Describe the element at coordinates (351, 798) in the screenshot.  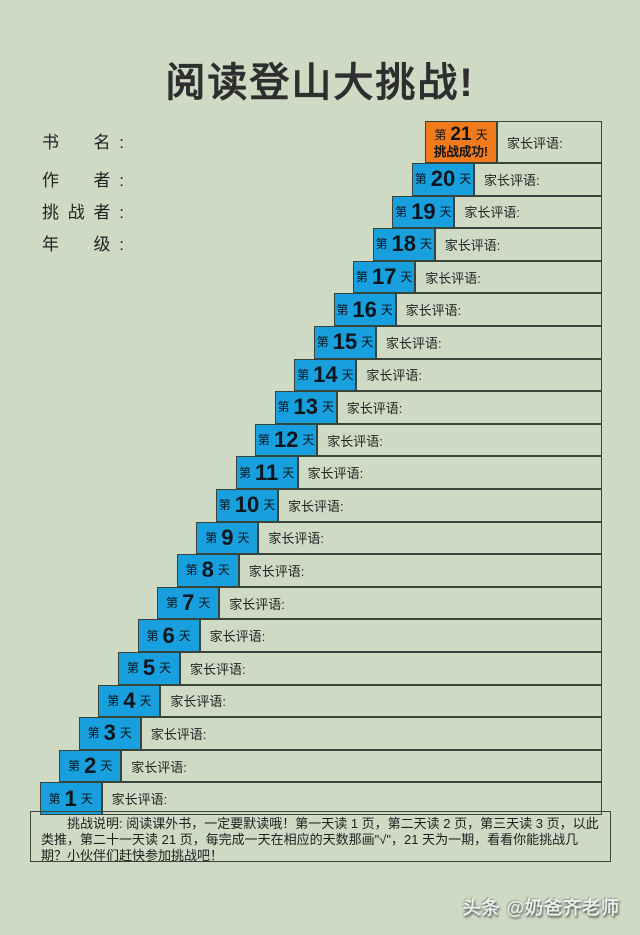
I see `comment-box-day-1: 家长评语:` at that location.